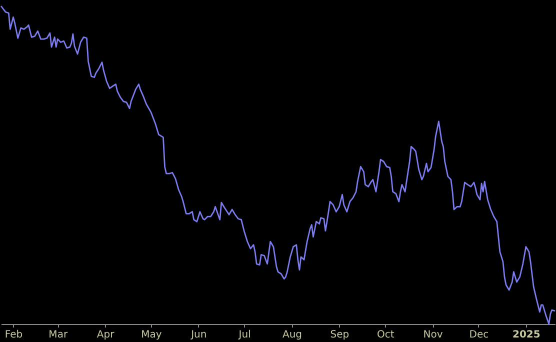 The image size is (556, 342). Describe the element at coordinates (13, 335) in the screenshot. I see `x-tick-label: Feb` at that location.